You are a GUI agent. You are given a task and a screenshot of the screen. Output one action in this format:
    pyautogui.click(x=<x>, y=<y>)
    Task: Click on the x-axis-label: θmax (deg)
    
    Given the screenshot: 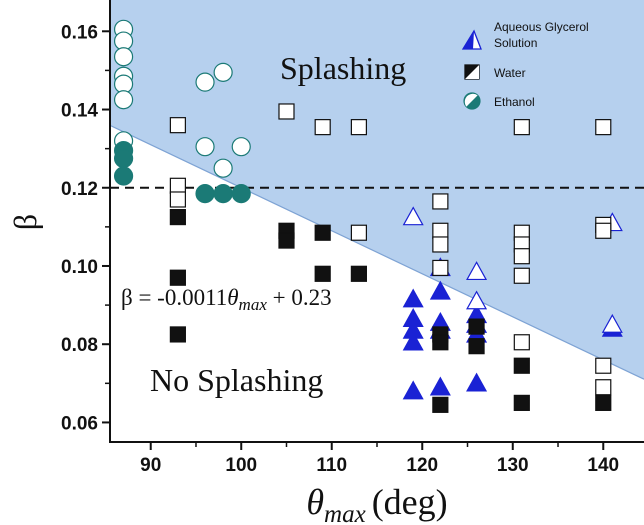 What is the action you would take?
    pyautogui.click(x=376, y=503)
    